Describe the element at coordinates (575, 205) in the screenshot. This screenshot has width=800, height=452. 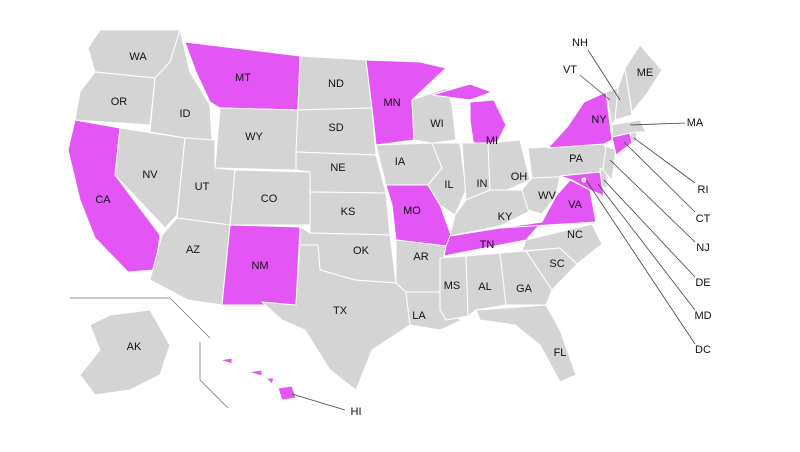
I see `state-label-va: VA` at that location.